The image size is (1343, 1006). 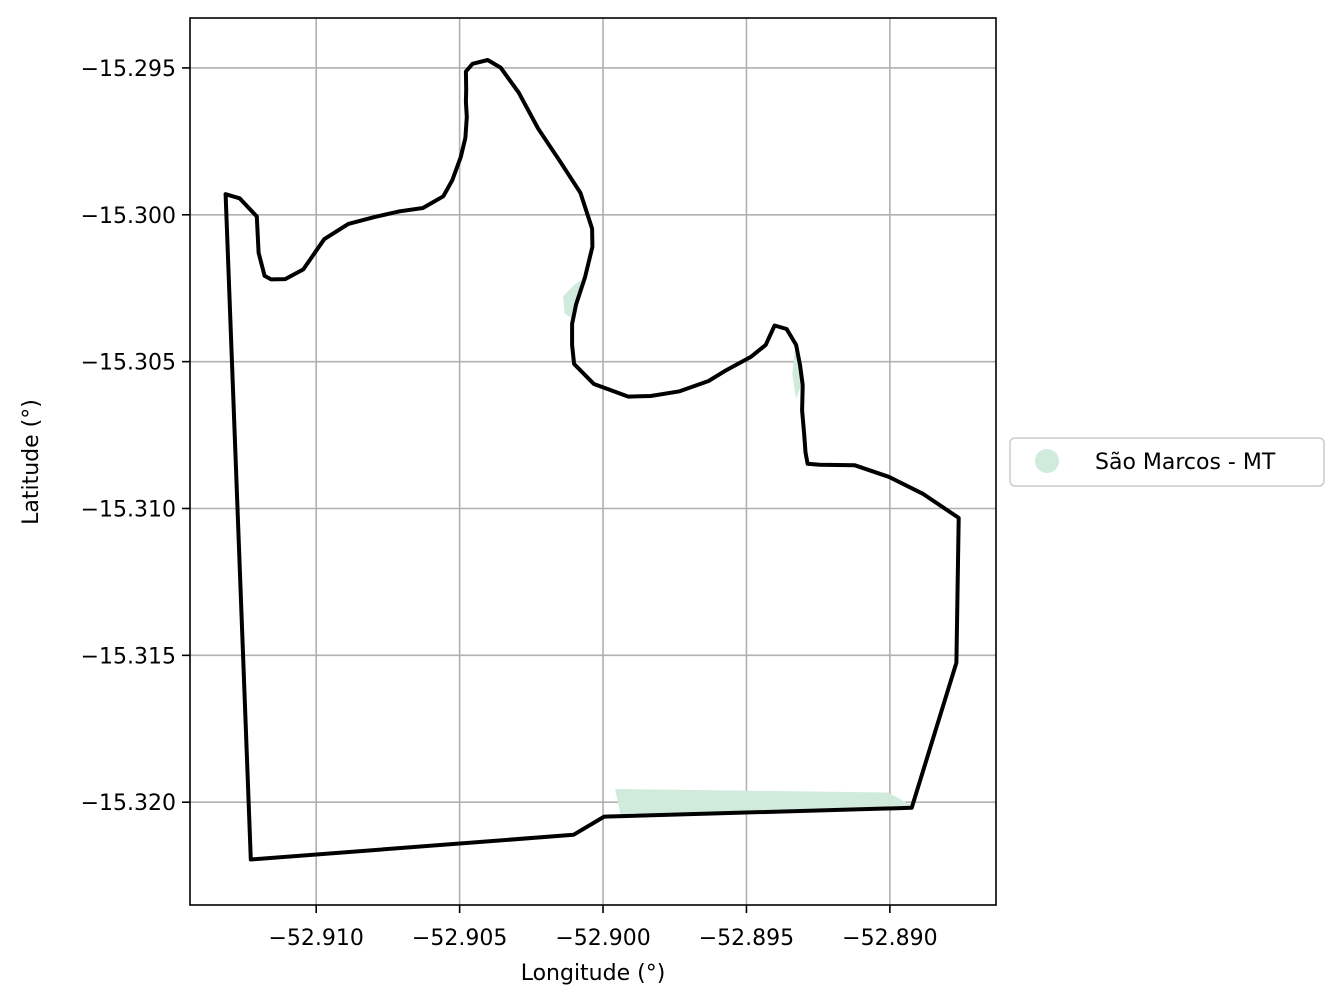 What do you see at coordinates (602, 938) in the screenshot?
I see `x-tick-label: −52.900` at bounding box center [602, 938].